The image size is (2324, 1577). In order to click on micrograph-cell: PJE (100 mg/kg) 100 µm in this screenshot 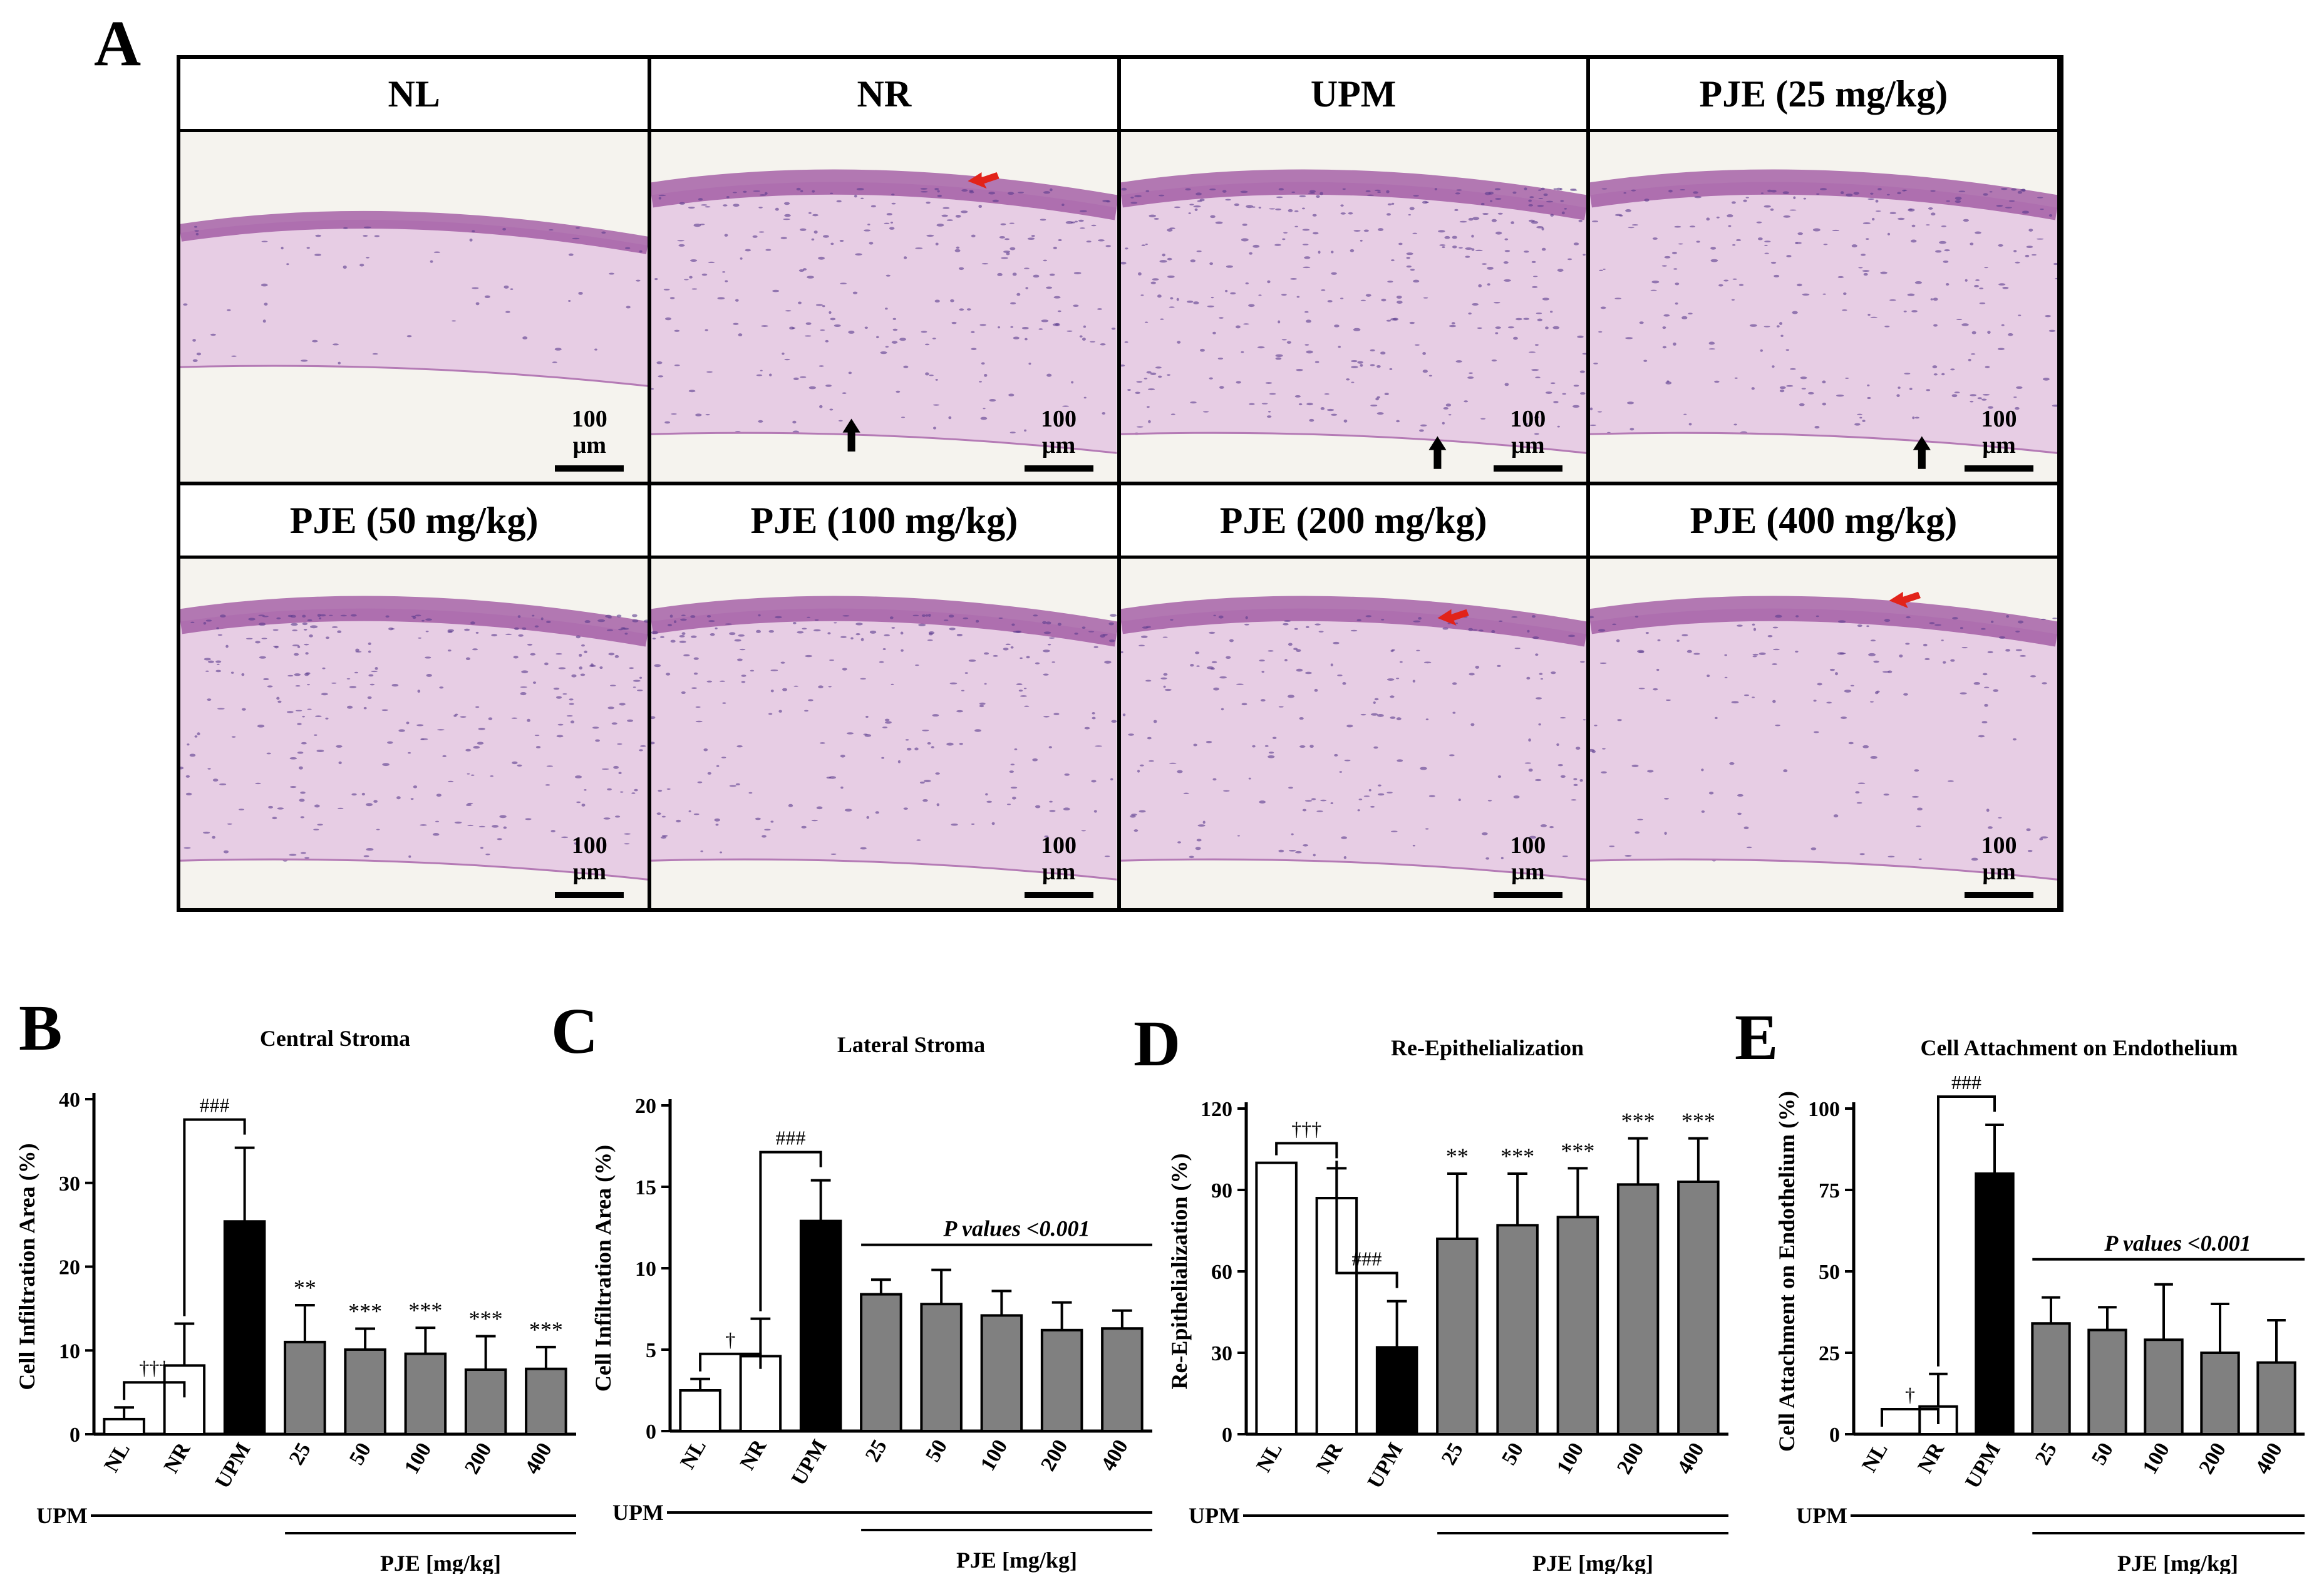, I will do `click(884, 696)`.